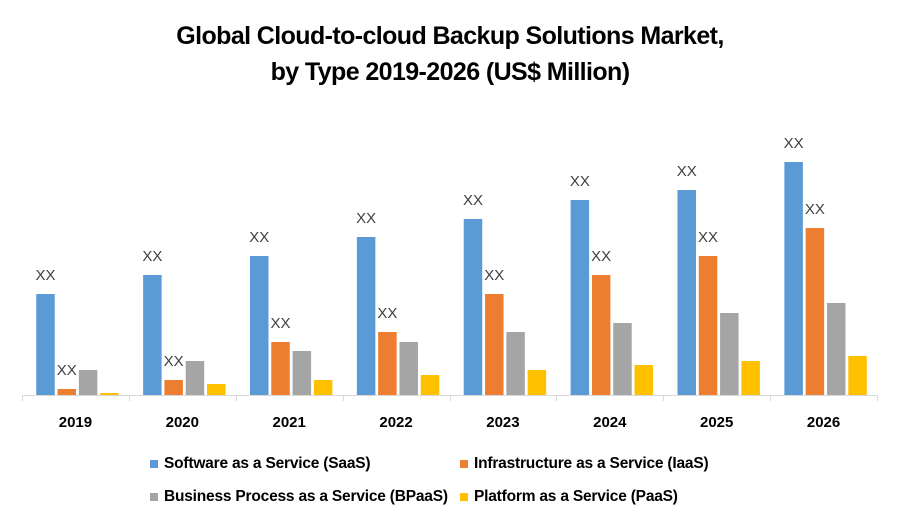 Image resolution: width=900 pixels, height=525 pixels. I want to click on bar-infrastructure-as-a-service-iaas--2024, so click(601, 335).